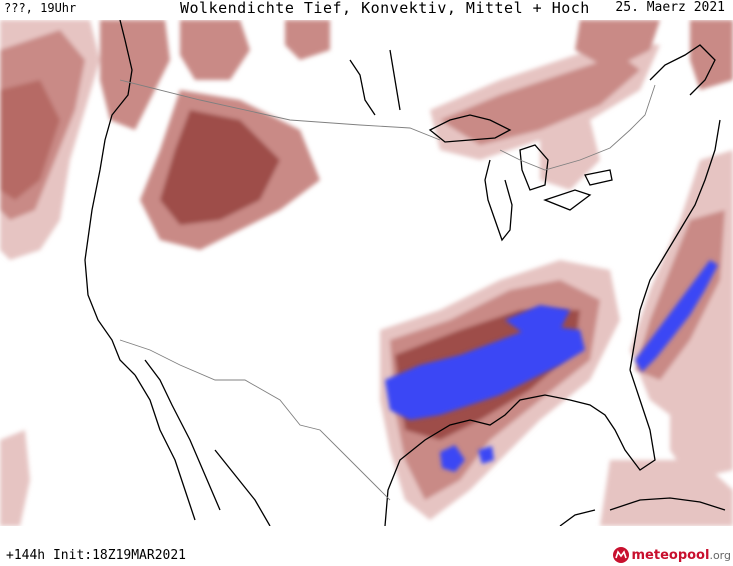 The width and height of the screenshot is (733, 566). Describe the element at coordinates (540, 100) in the screenshot. I see `cloud-area-great-lakes-dense` at that location.